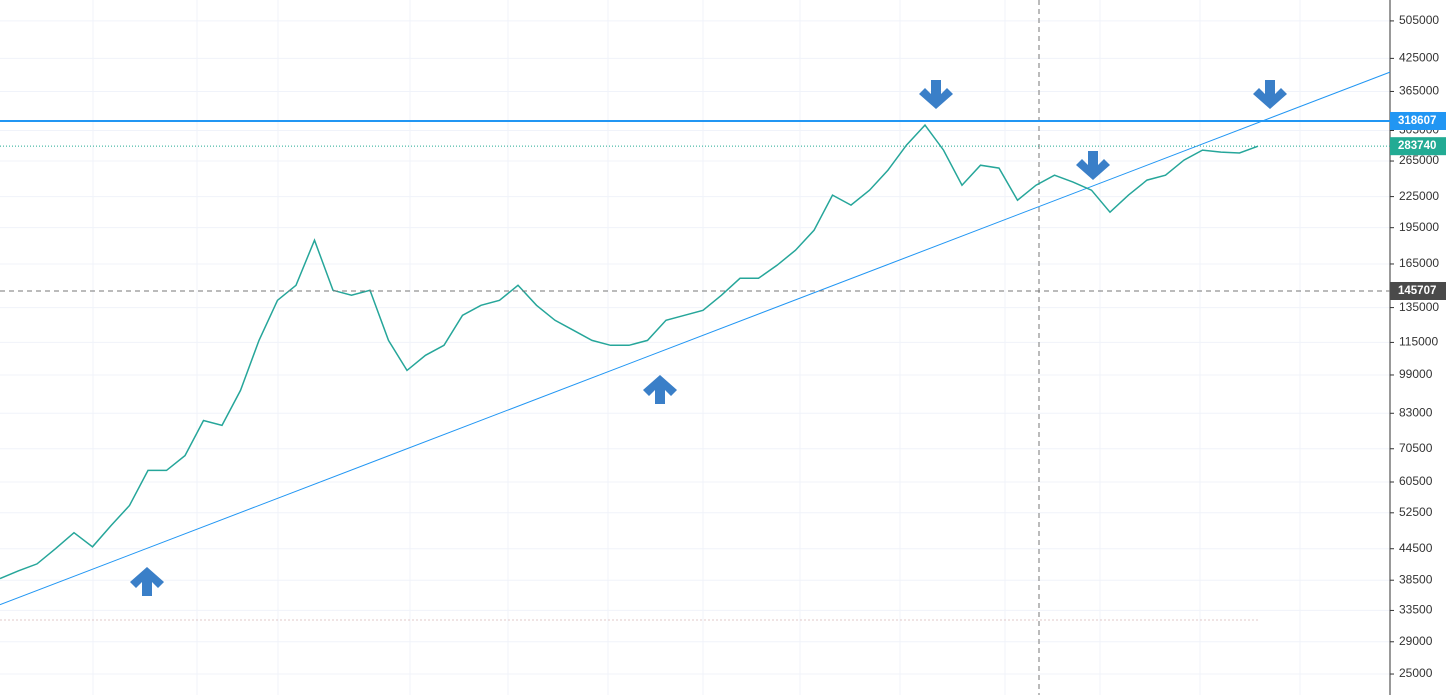  Describe the element at coordinates (1419, 91) in the screenshot. I see `y-tick-label: 365000` at that location.